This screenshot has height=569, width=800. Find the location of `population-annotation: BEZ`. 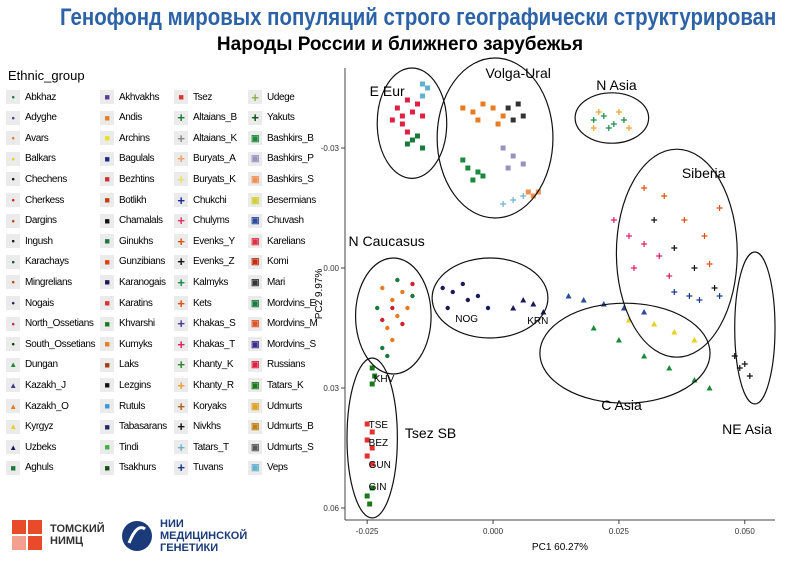

population-annotation: BEZ is located at coordinates (378, 443).